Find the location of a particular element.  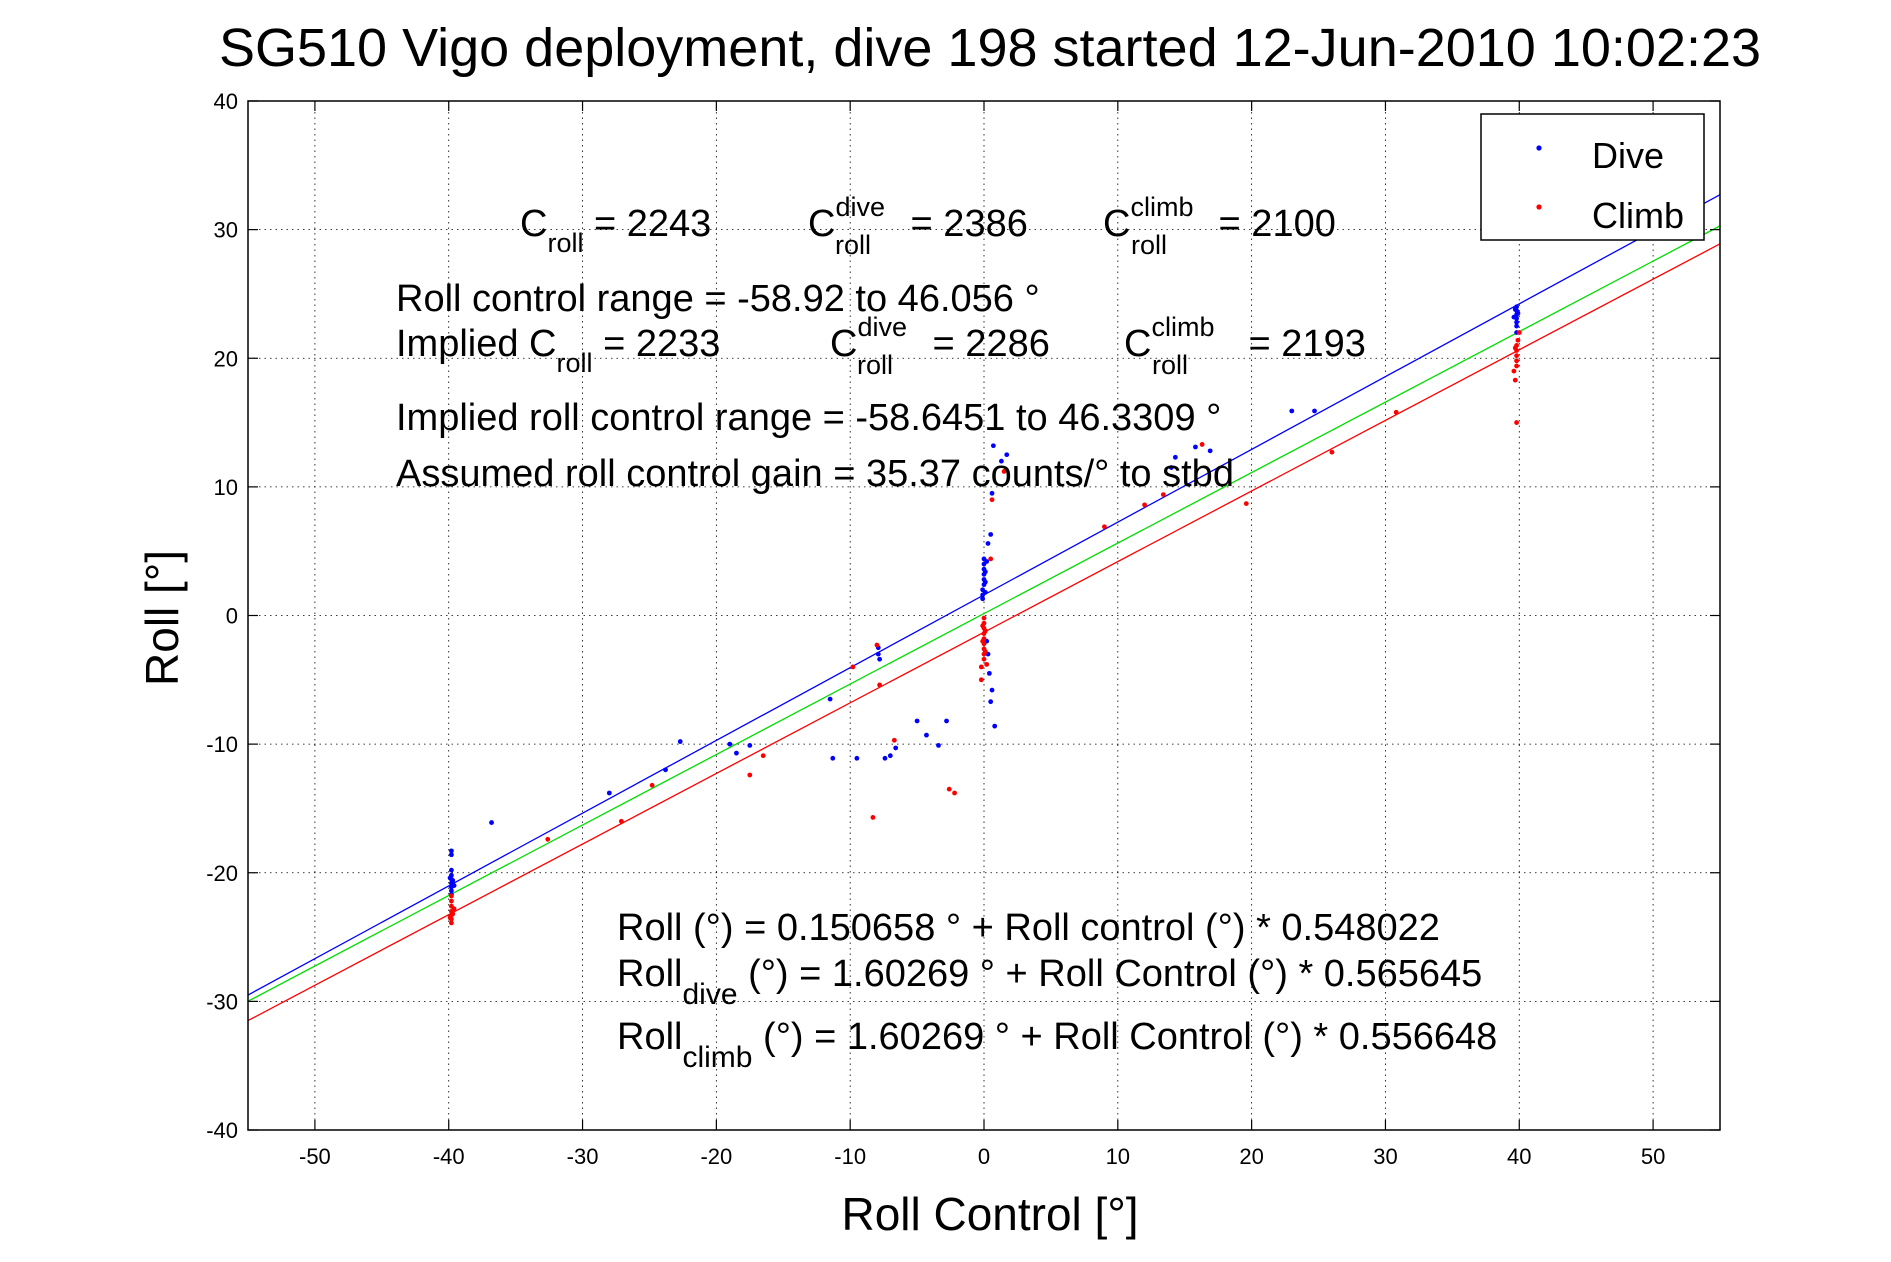

x-tick-label: -20 is located at coordinates (716, 1156).